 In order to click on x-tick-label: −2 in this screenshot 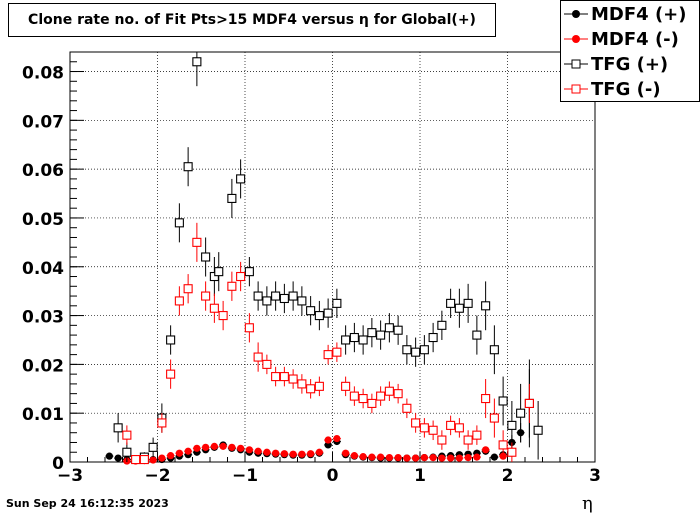, I will do `click(157, 476)`.